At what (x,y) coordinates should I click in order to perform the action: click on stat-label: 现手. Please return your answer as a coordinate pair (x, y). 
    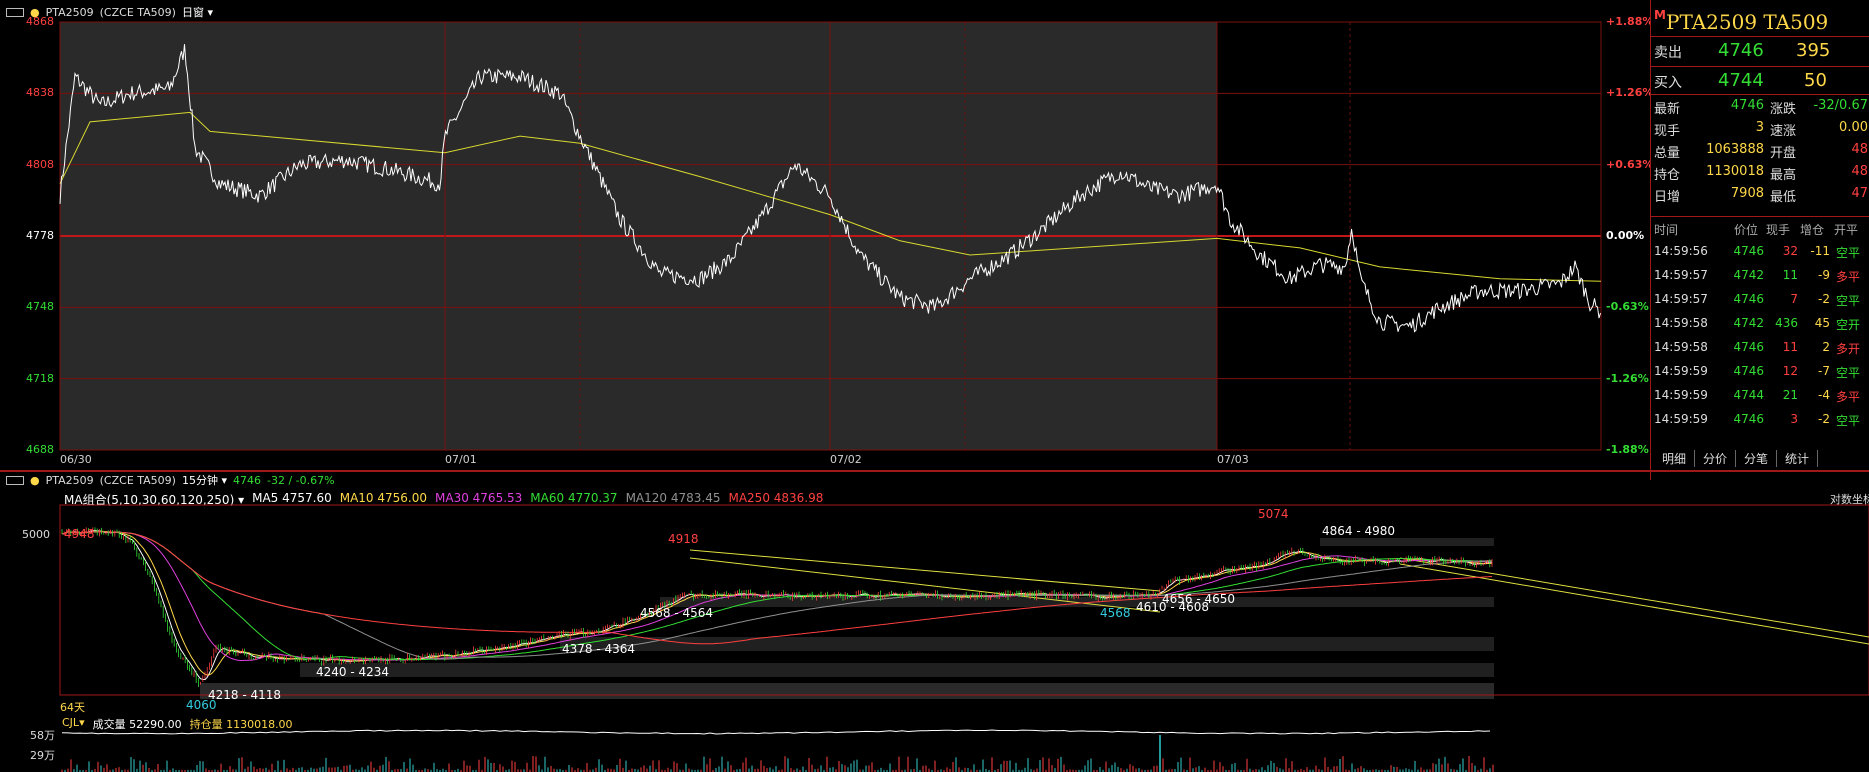
    Looking at the image, I should click on (1667, 131).